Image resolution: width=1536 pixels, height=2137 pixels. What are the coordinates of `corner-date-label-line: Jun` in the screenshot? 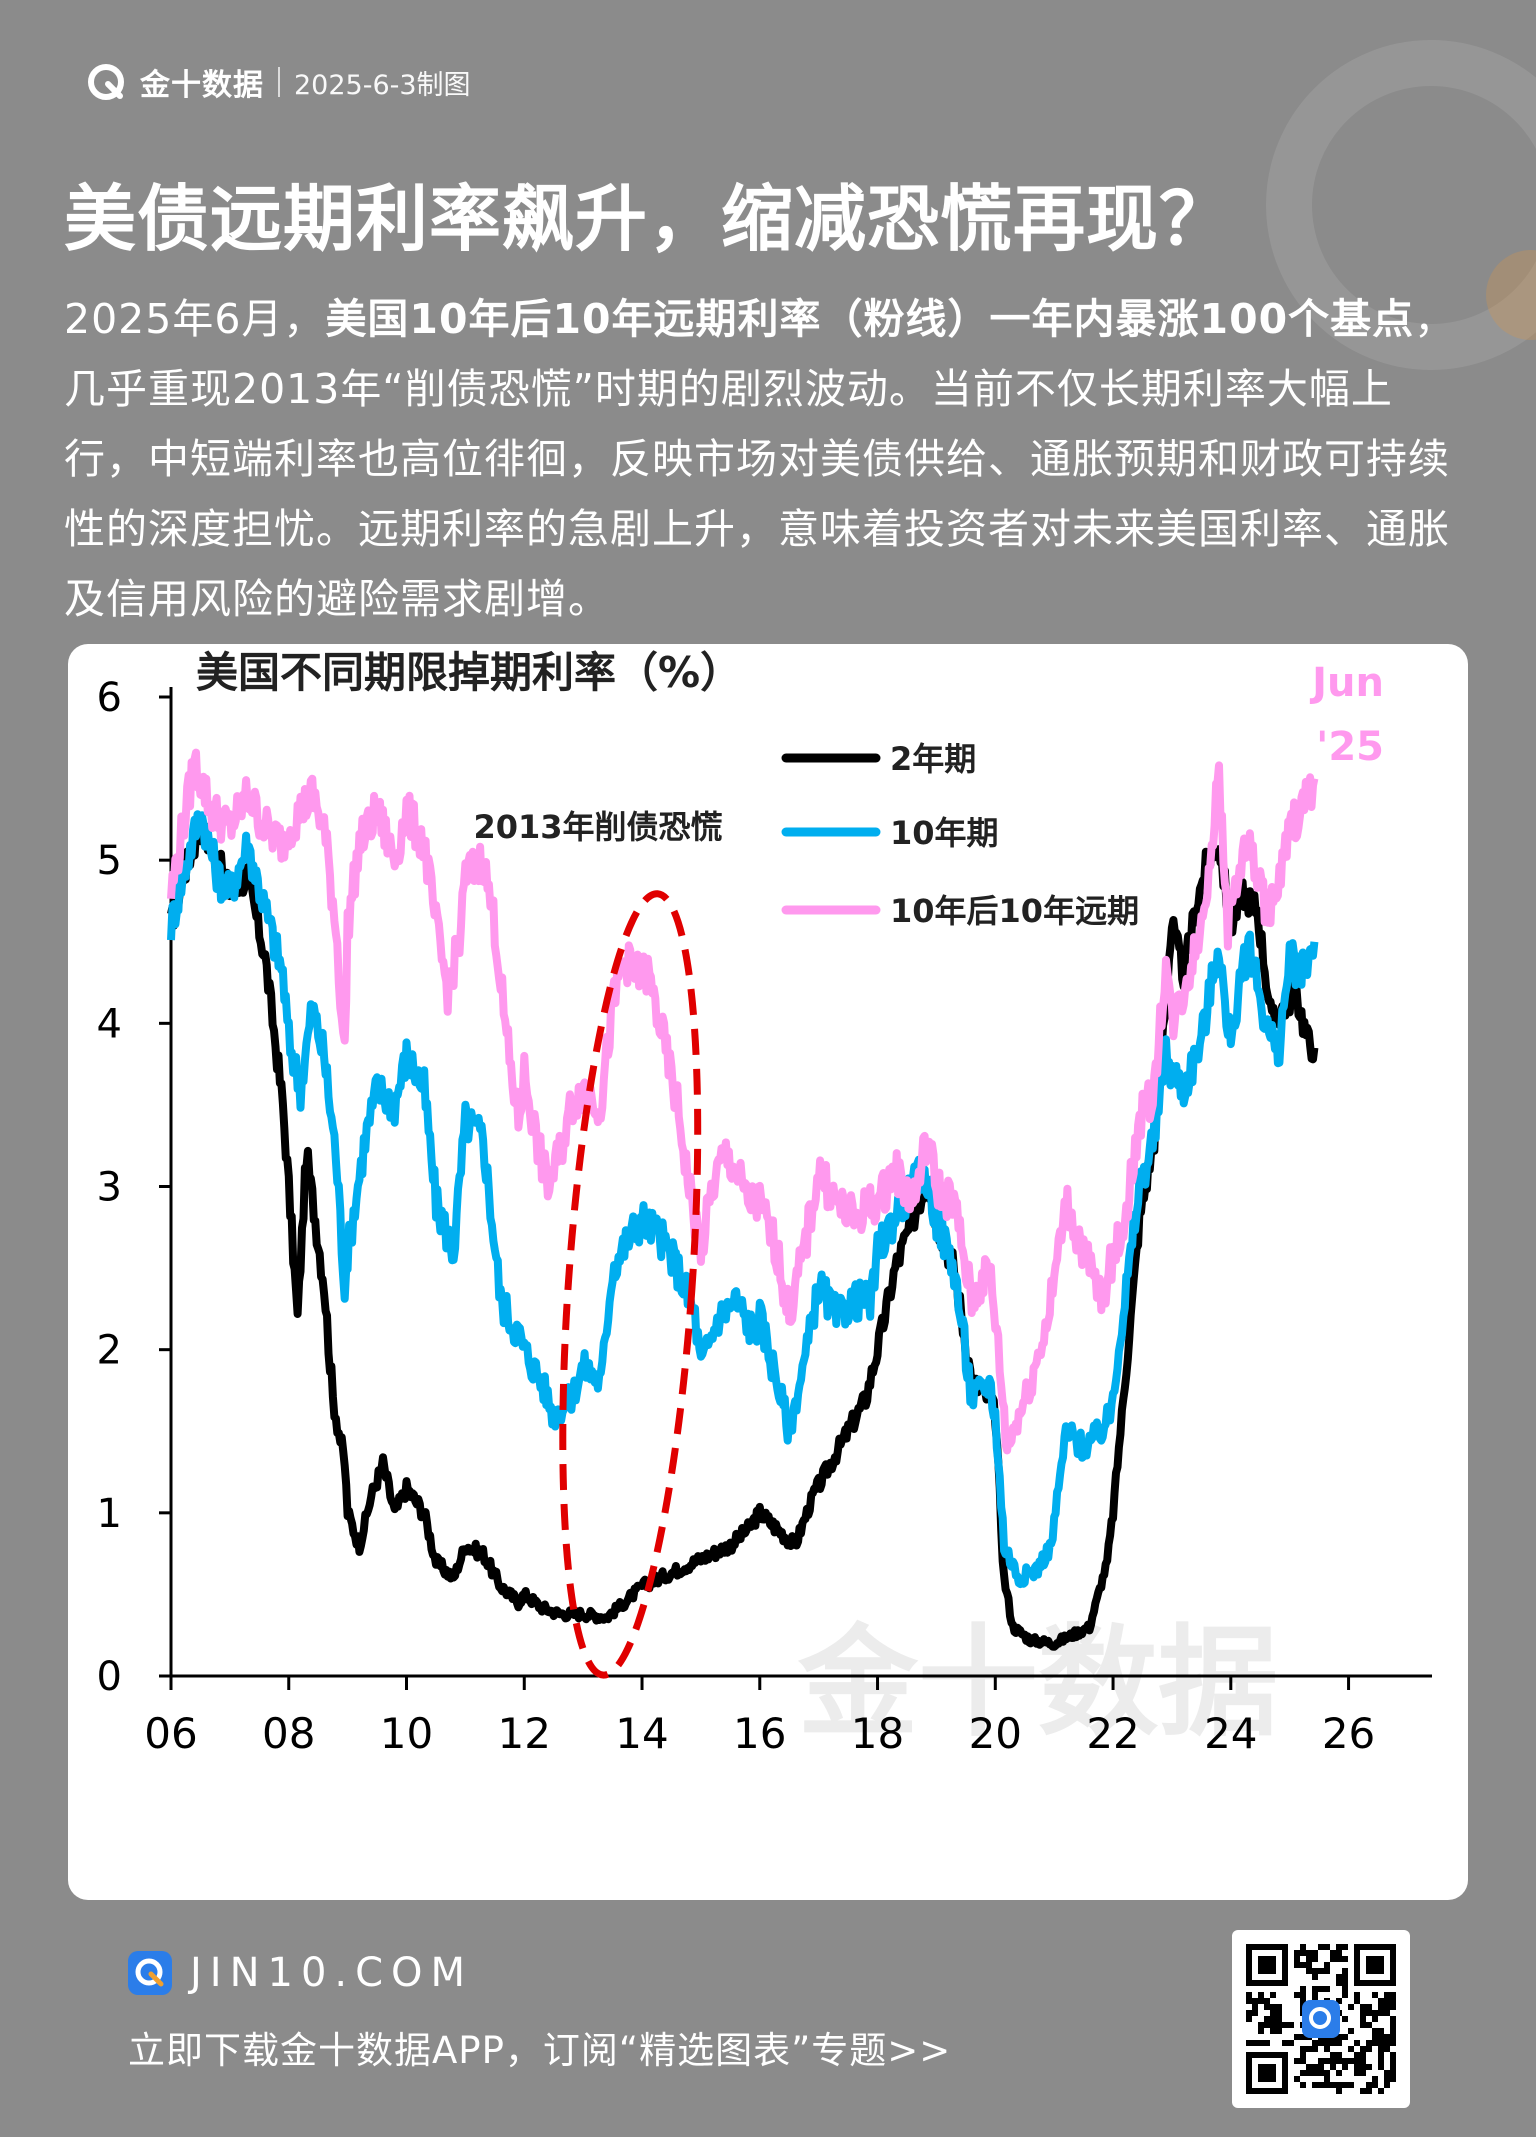 It's located at (1346, 683).